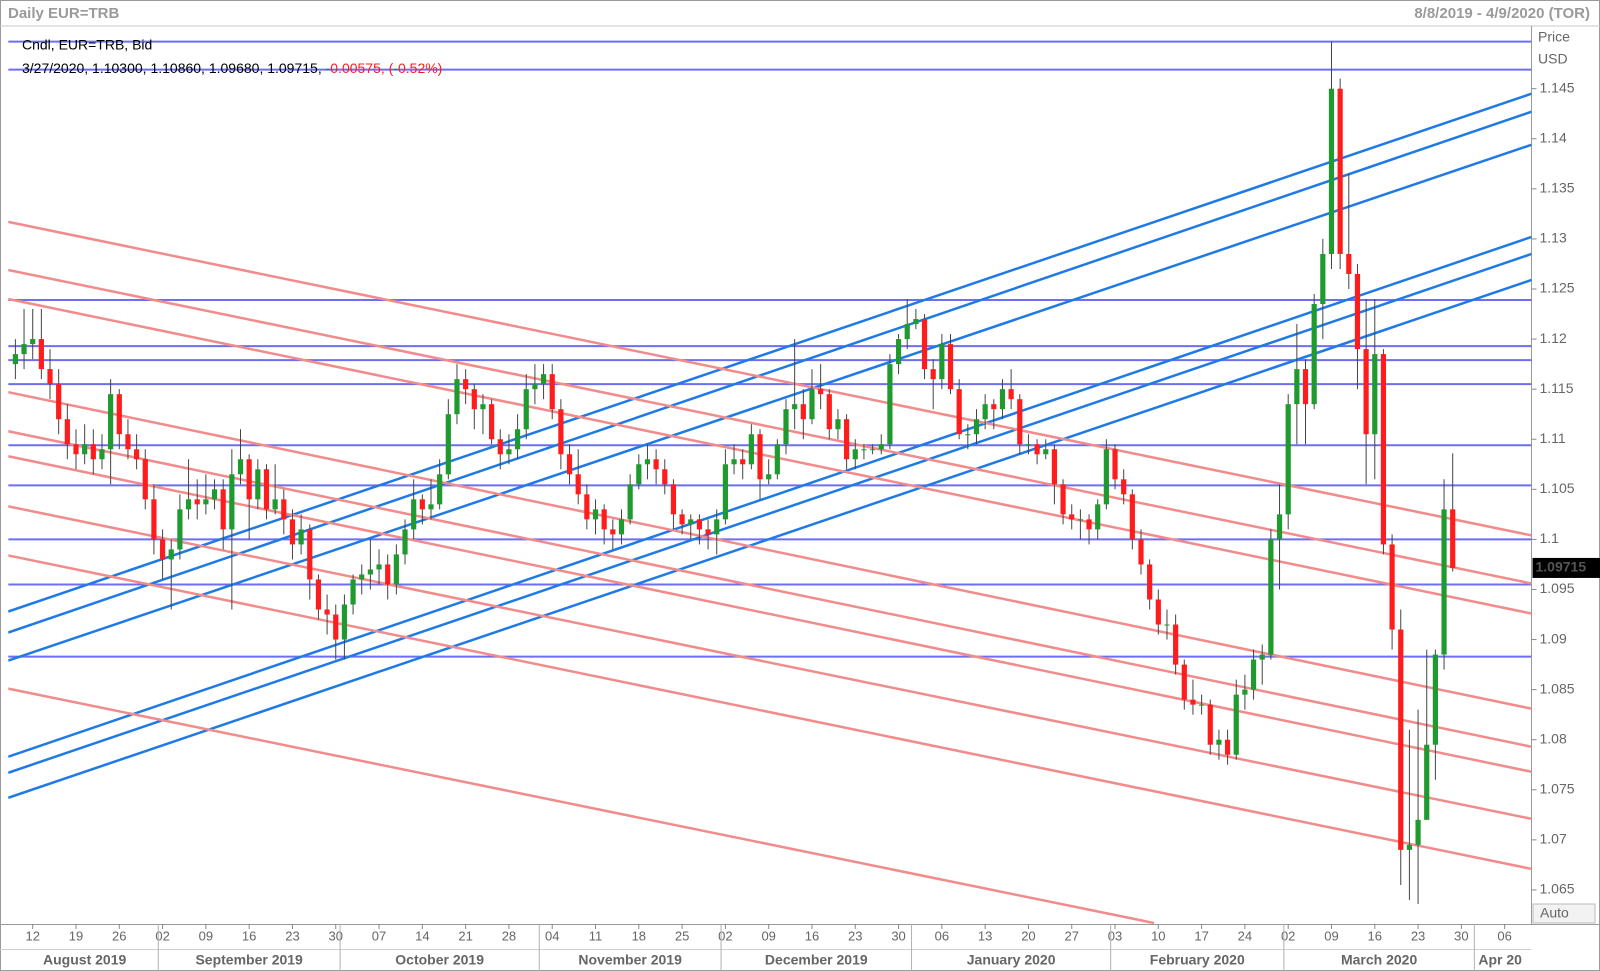 This screenshot has width=1600, height=971. Describe the element at coordinates (630, 960) in the screenshot. I see `month-label: November 2019` at that location.